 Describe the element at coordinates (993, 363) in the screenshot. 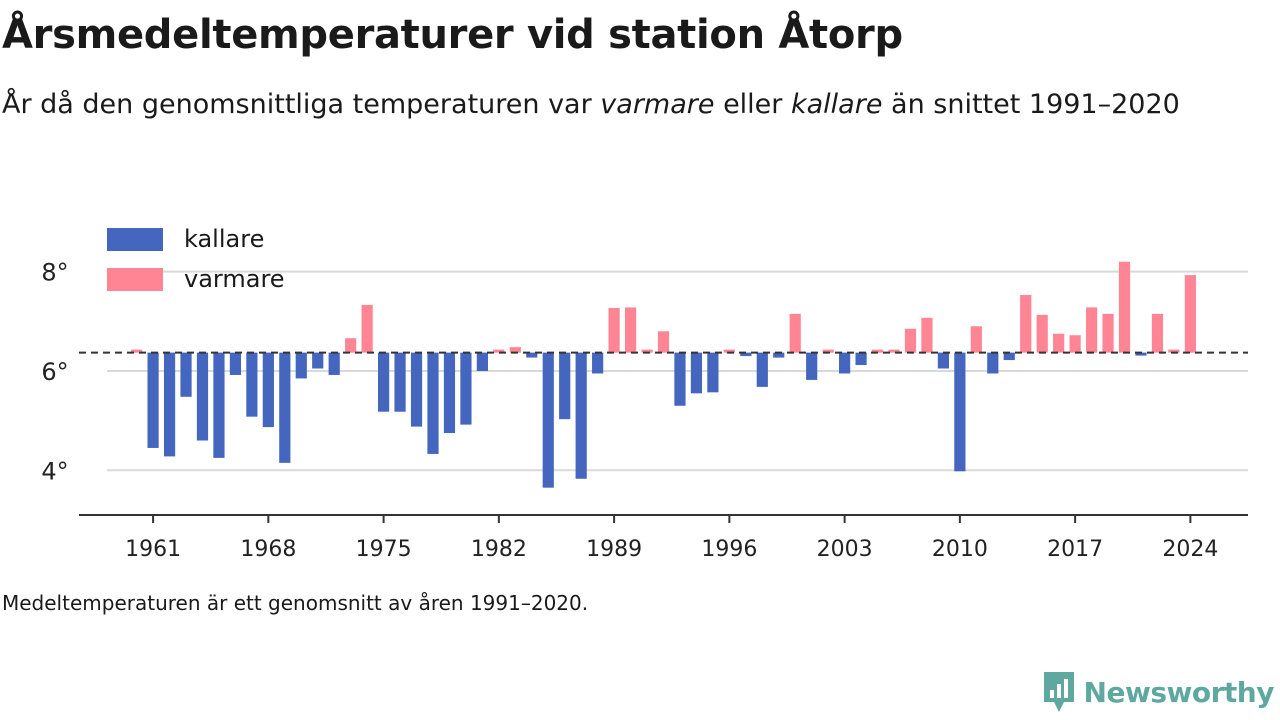

I see `bar-2012` at that location.